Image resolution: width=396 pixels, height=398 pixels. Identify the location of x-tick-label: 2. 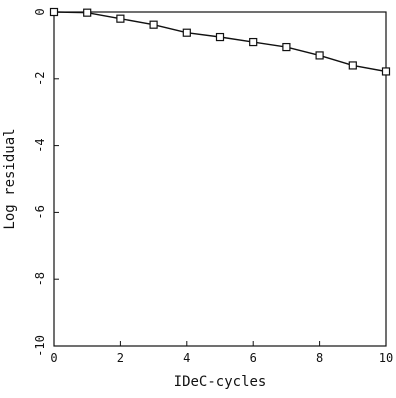
(120, 358).